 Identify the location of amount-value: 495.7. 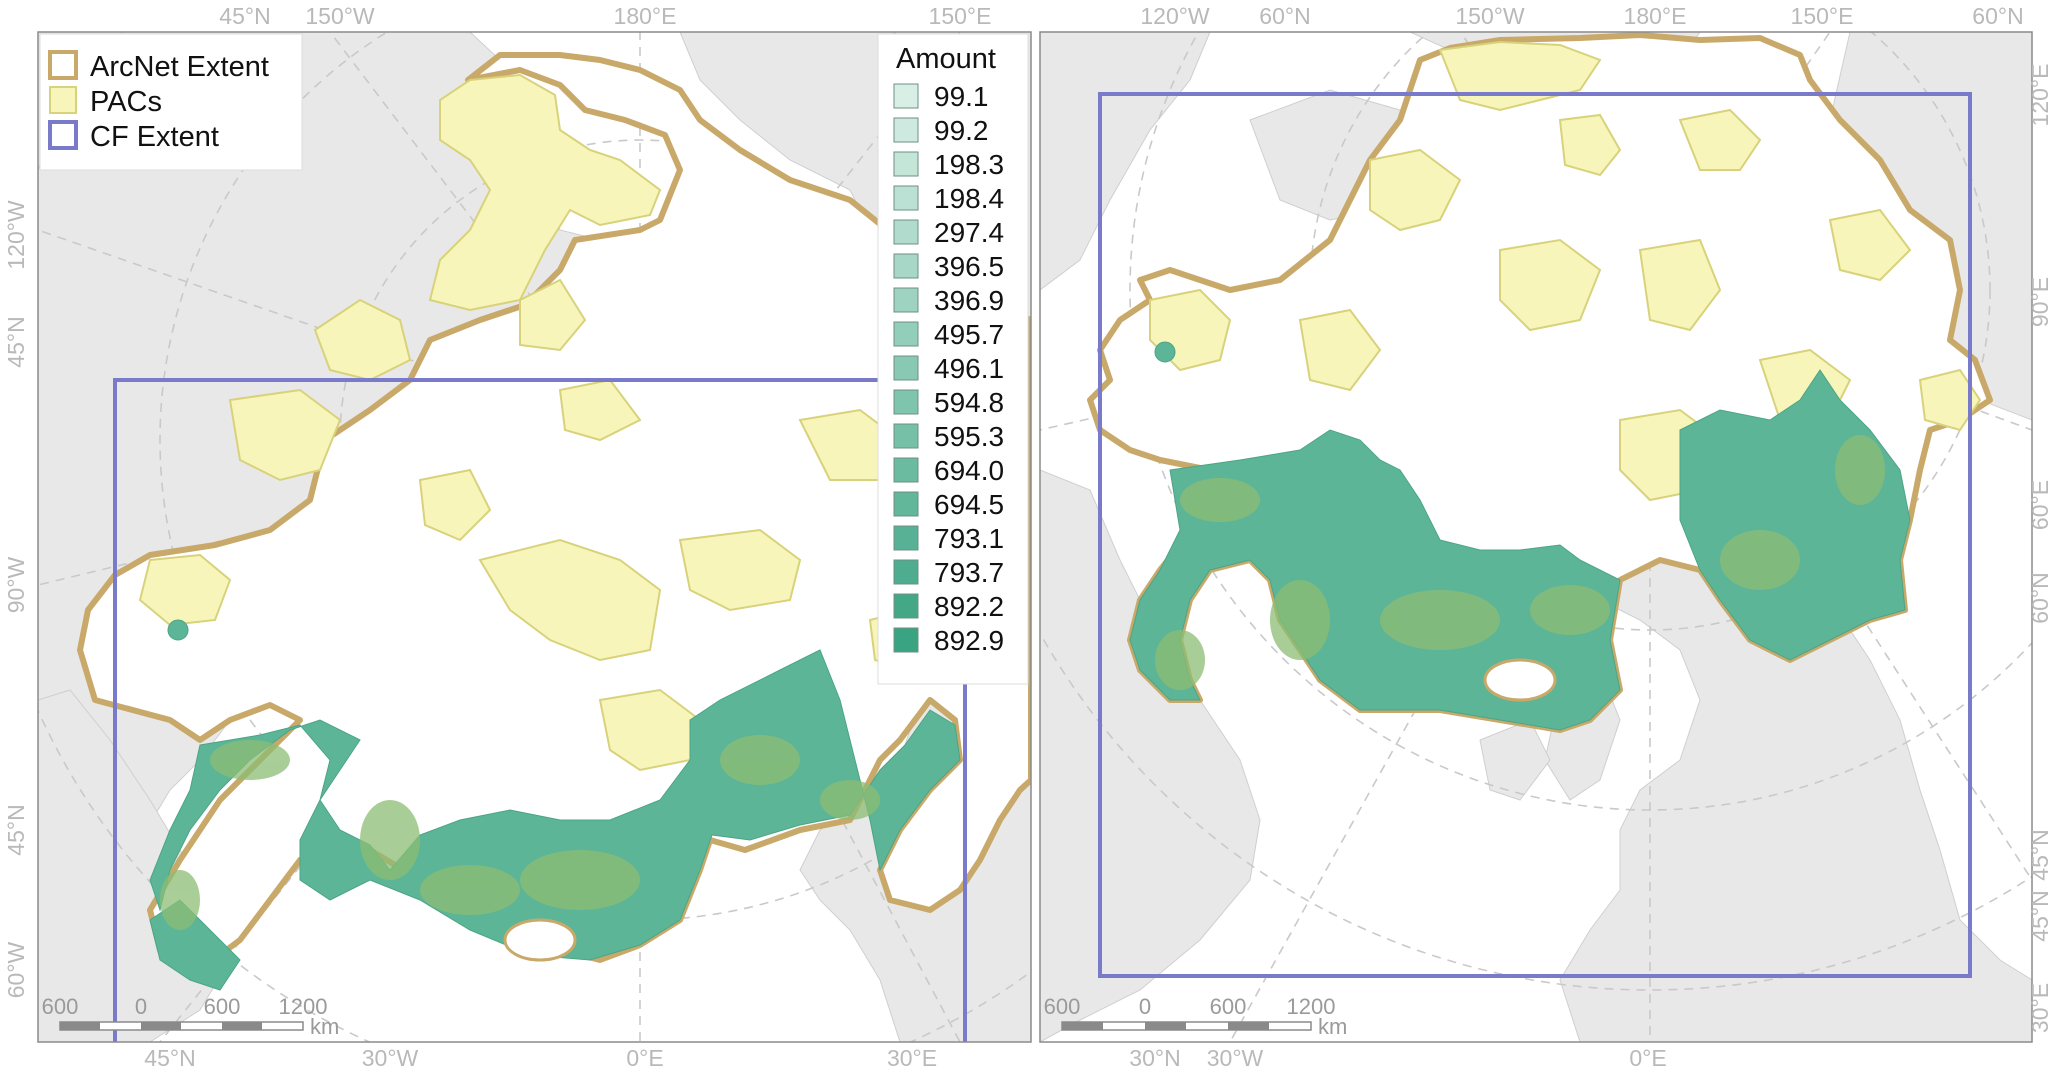
(969, 334).